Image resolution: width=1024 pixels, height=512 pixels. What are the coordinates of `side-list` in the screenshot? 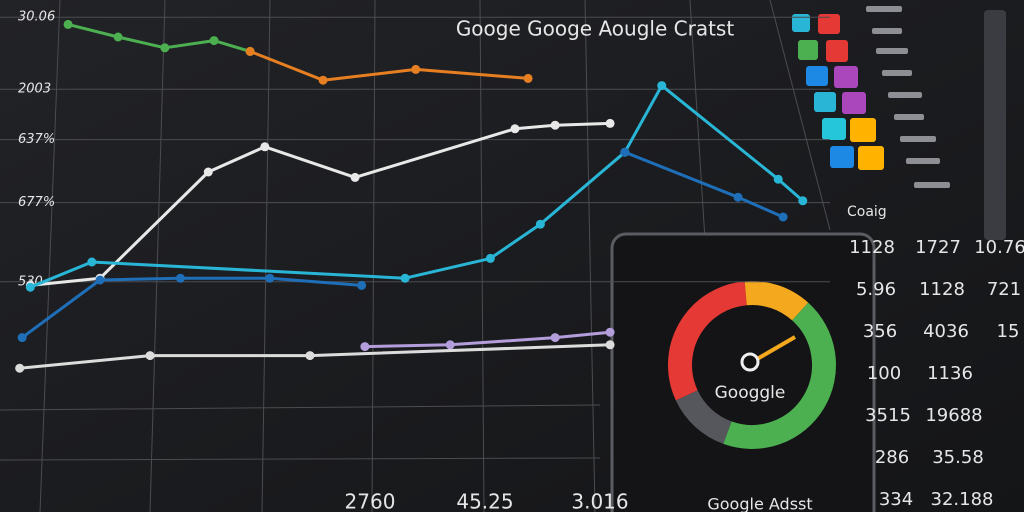 It's located at (936, 123).